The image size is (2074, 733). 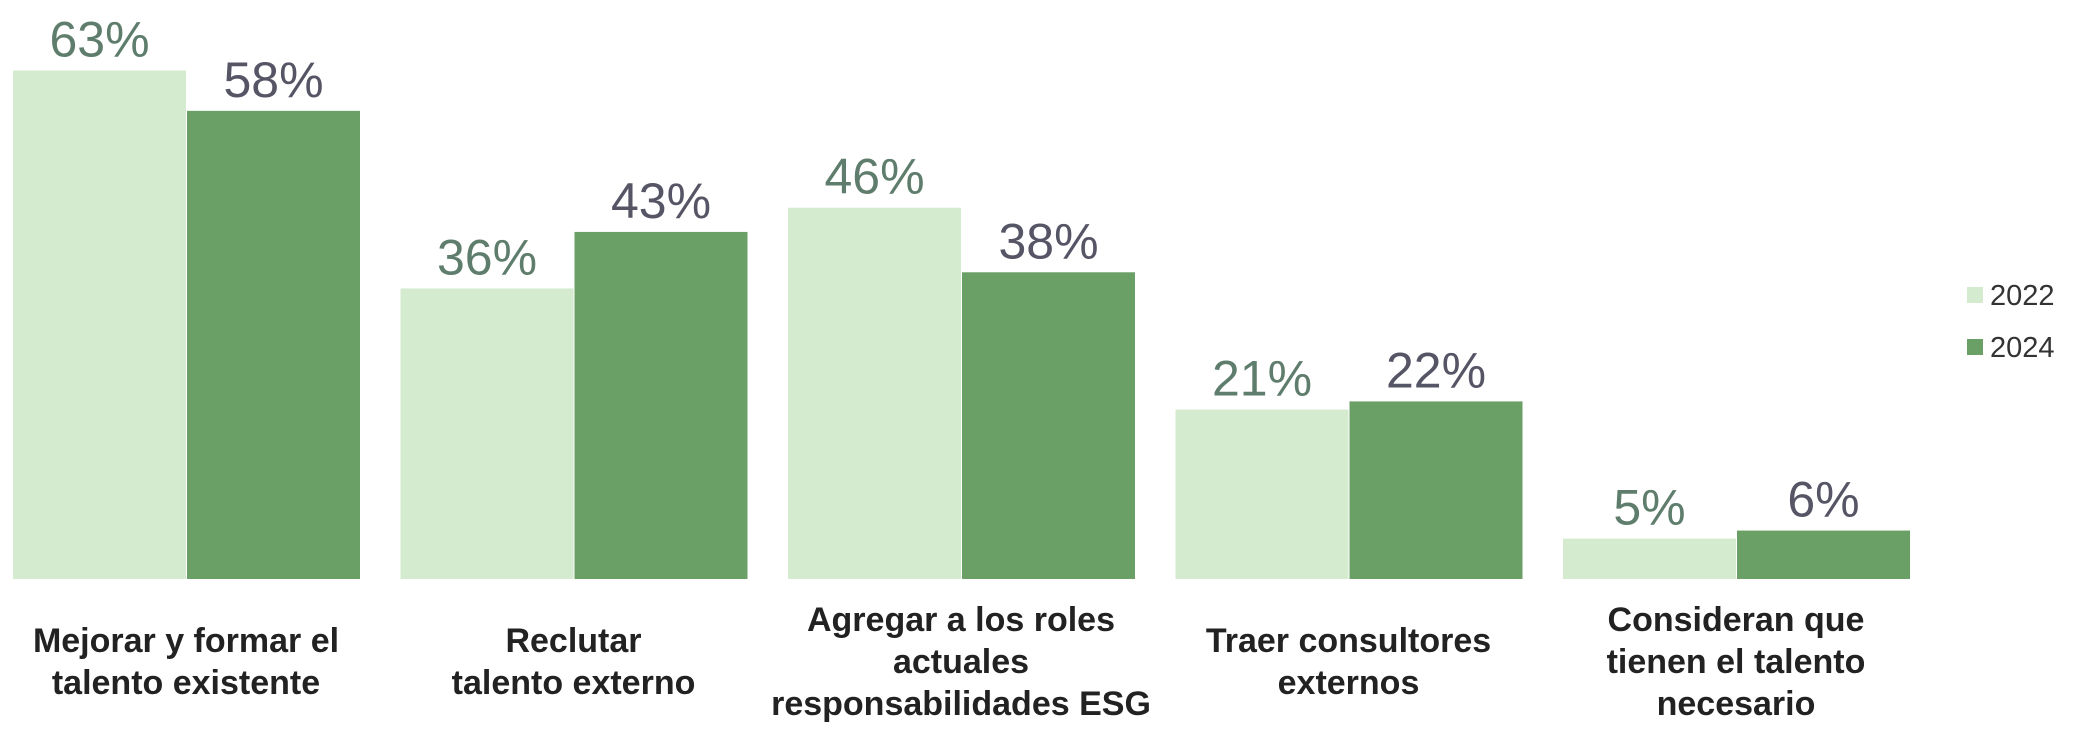 What do you see at coordinates (1348, 661) in the screenshot?
I see `category-label: Traer consultores externos` at bounding box center [1348, 661].